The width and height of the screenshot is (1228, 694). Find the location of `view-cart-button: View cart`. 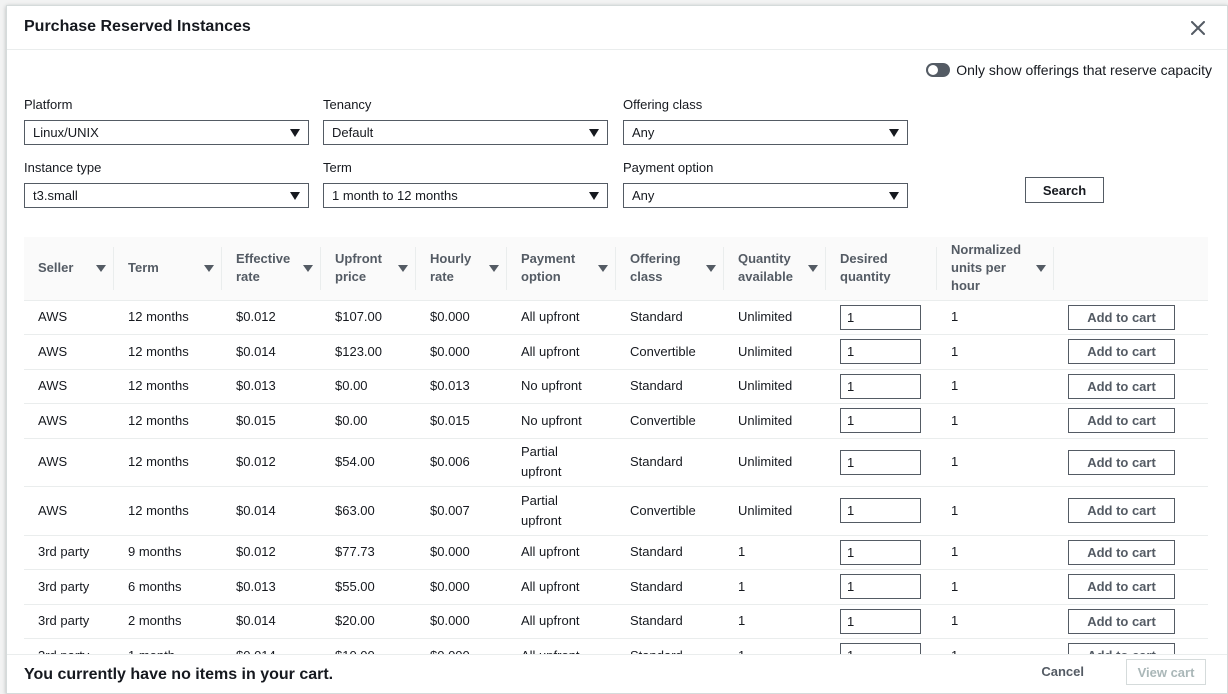

view-cart-button: View cart is located at coordinates (1166, 672).